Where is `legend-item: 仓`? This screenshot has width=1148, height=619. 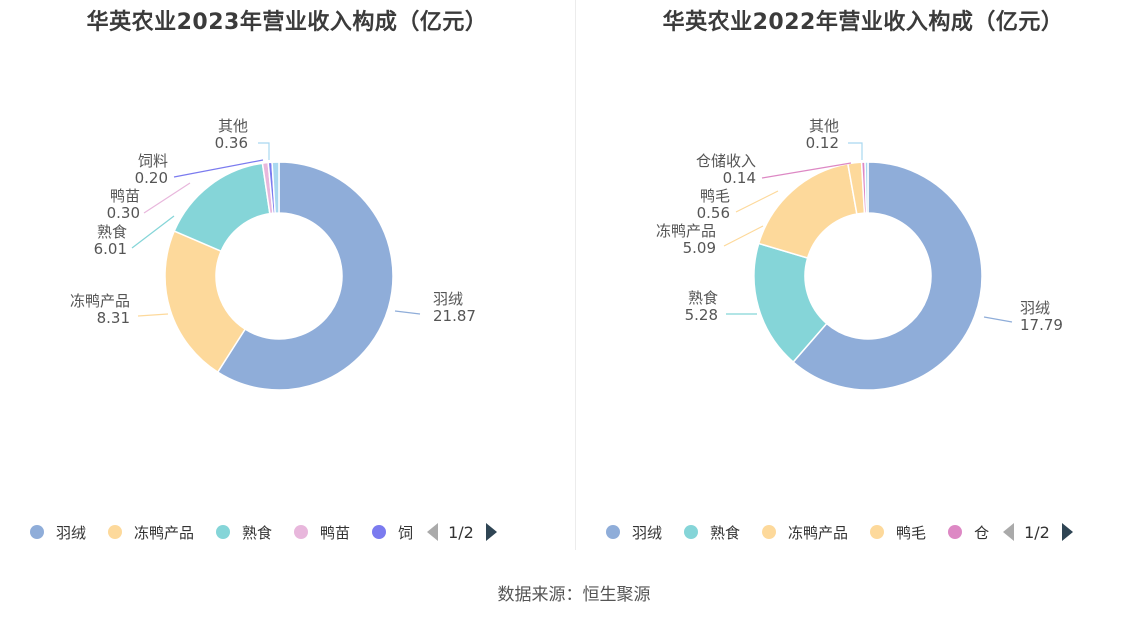
legend-item: 仓 is located at coordinates (968, 532).